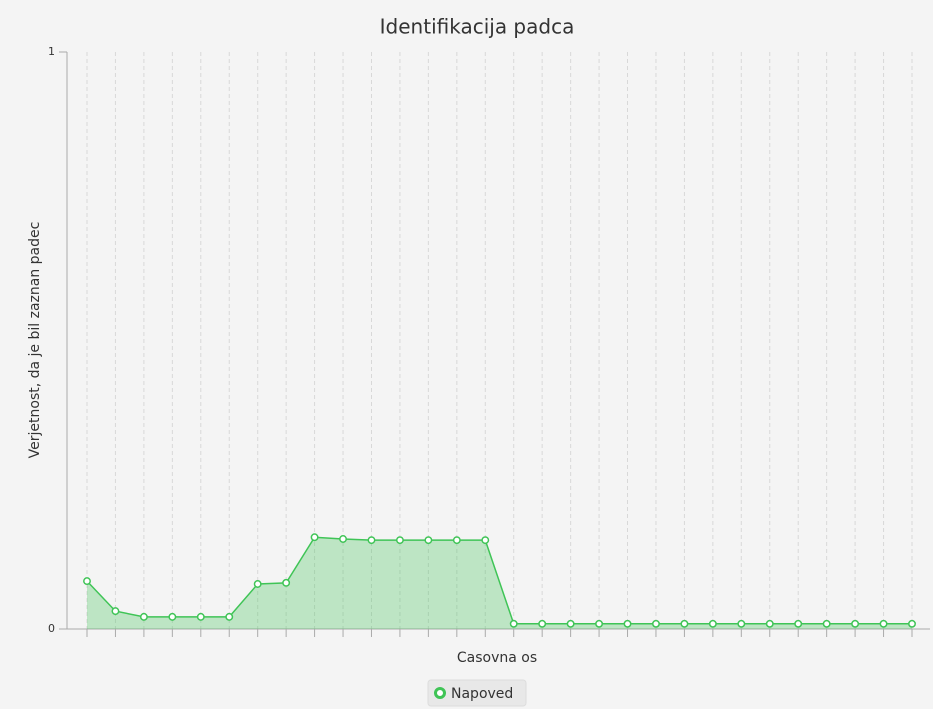  What do you see at coordinates (35, 340) in the screenshot?
I see `y-axis-label: Verjetnost, da je bil zaznan padec` at bounding box center [35, 340].